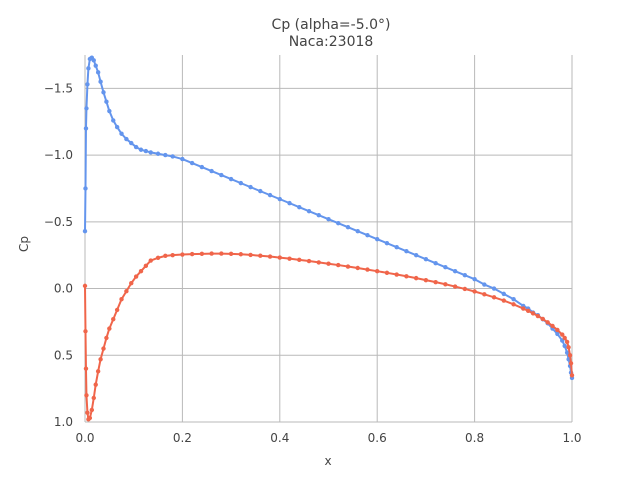 The height and width of the screenshot is (480, 640). I want to click on y-tick-label: −0.5, so click(58, 222).